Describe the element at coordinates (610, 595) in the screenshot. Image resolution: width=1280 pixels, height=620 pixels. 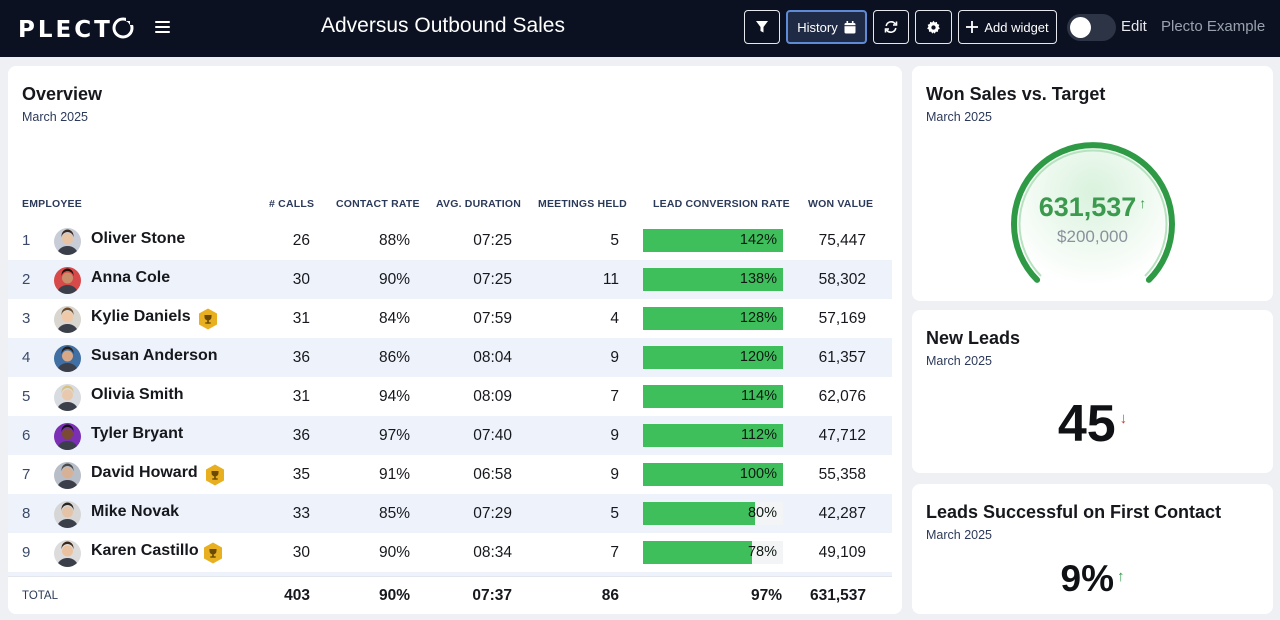
I see `total-meetings: 86` at that location.